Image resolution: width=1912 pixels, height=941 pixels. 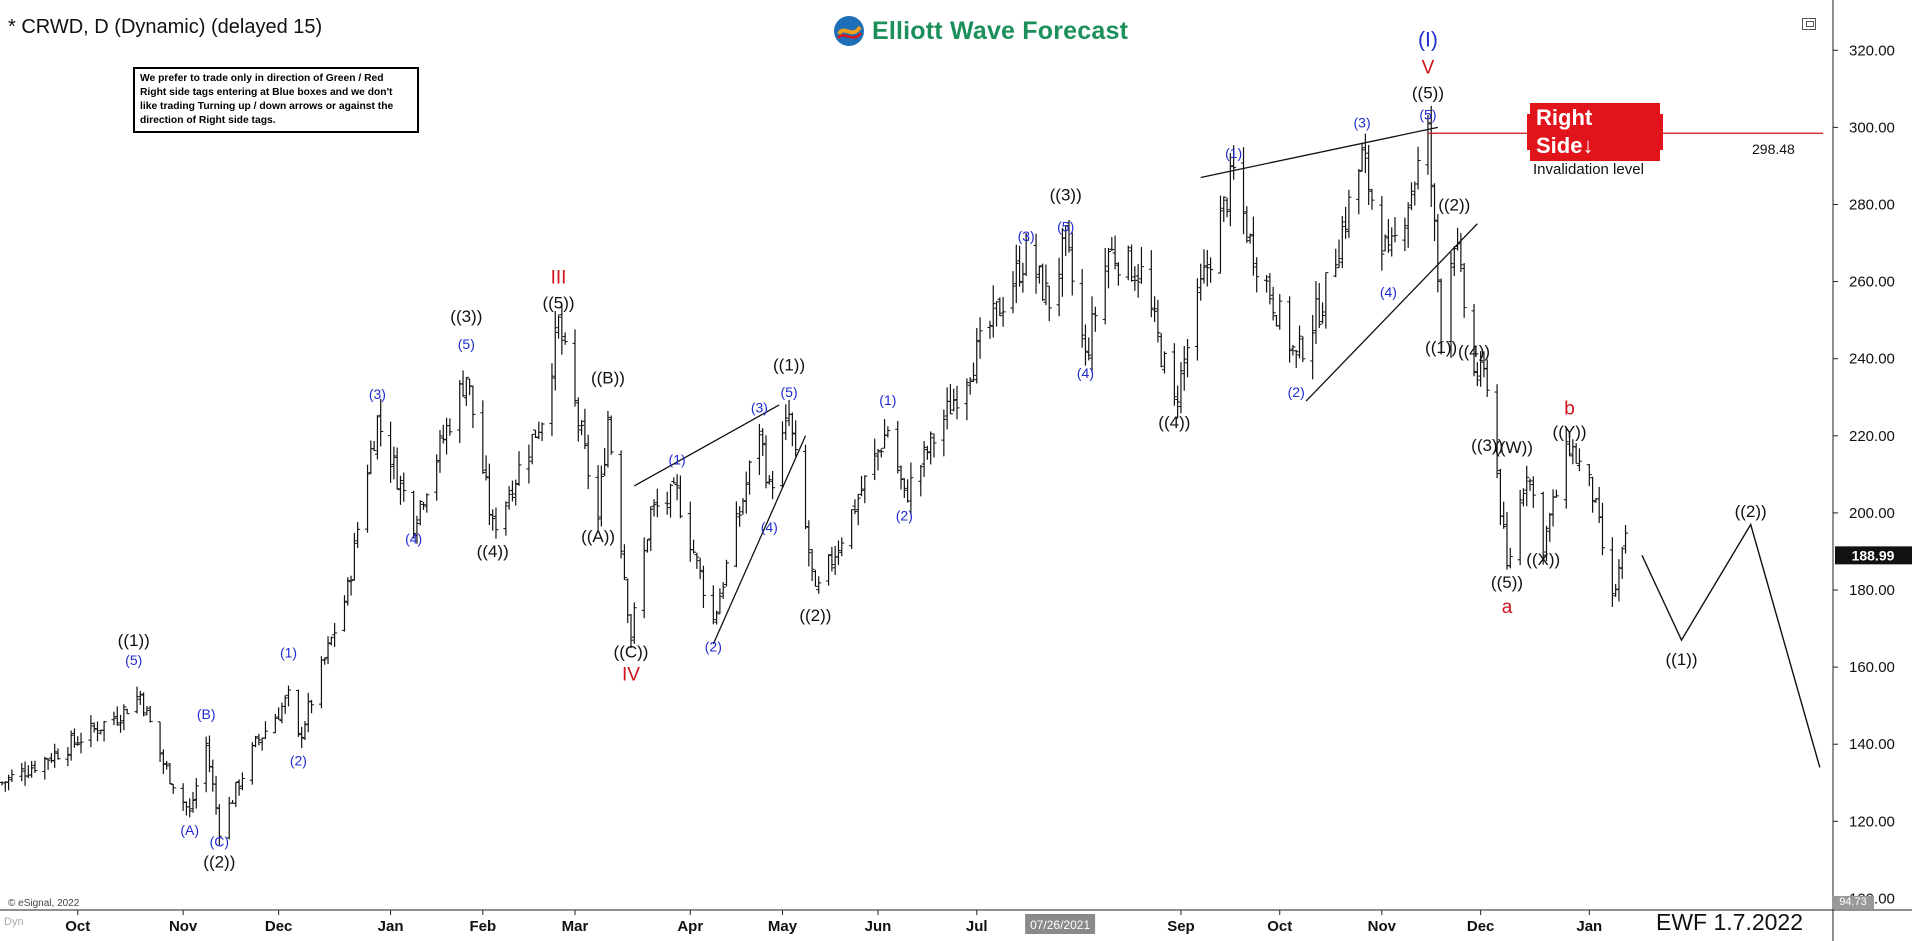 I want to click on month-tick-label: Oct, so click(x=77, y=926).